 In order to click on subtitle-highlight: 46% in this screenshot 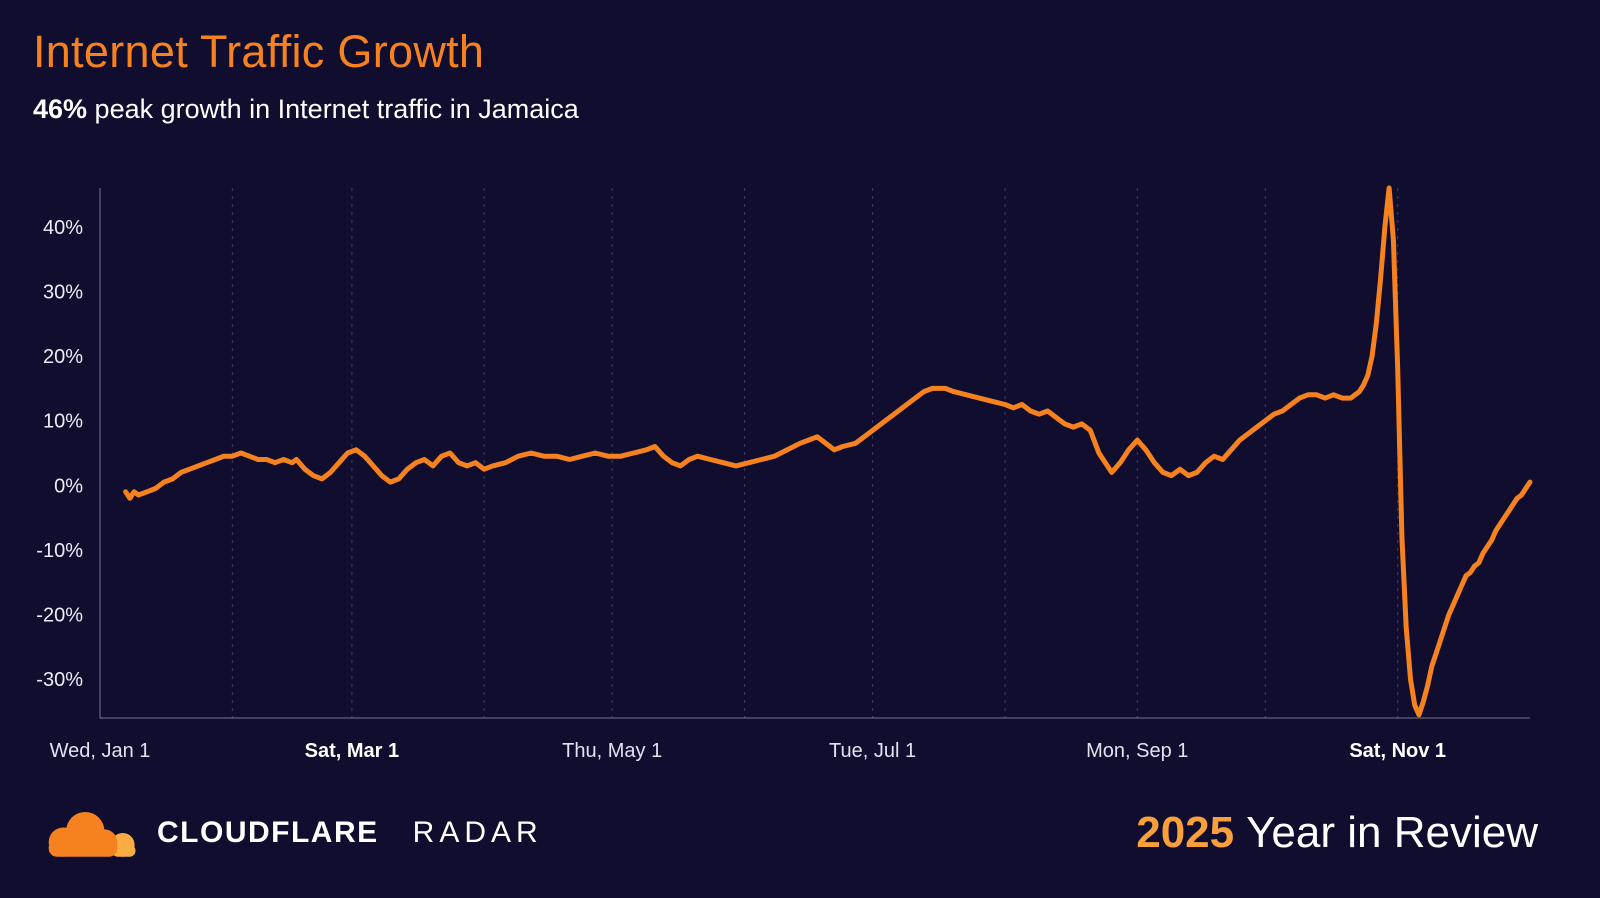, I will do `click(60, 109)`.